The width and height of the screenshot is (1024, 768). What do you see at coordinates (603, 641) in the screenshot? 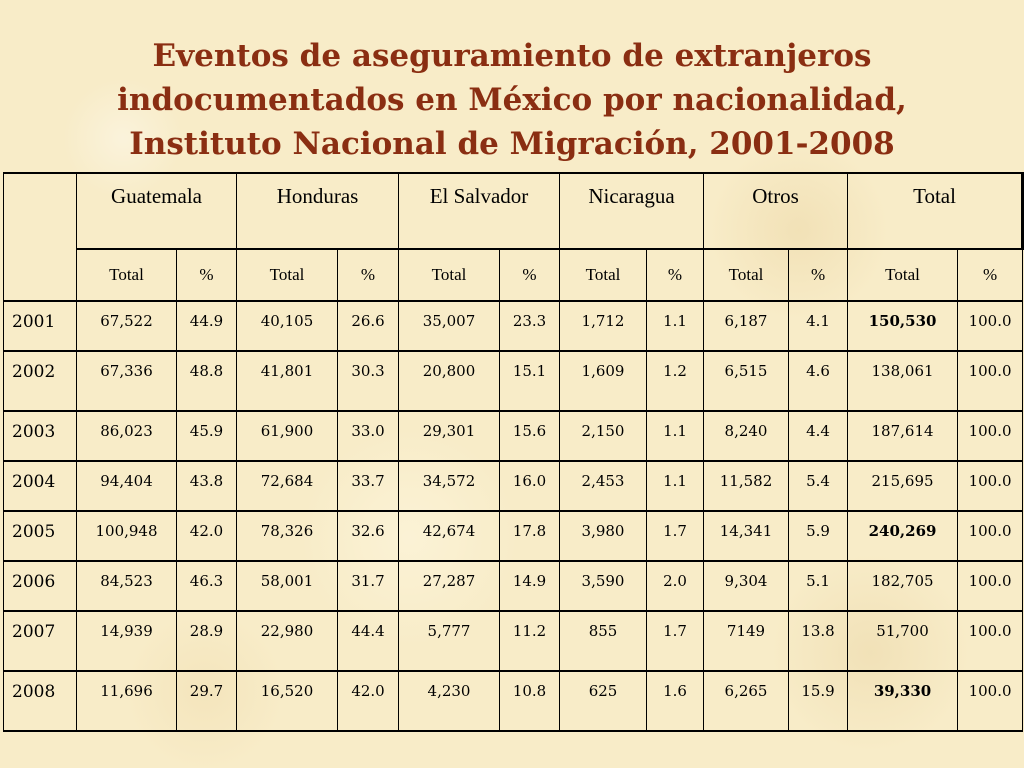
I see `table-cell: 855` at bounding box center [603, 641].